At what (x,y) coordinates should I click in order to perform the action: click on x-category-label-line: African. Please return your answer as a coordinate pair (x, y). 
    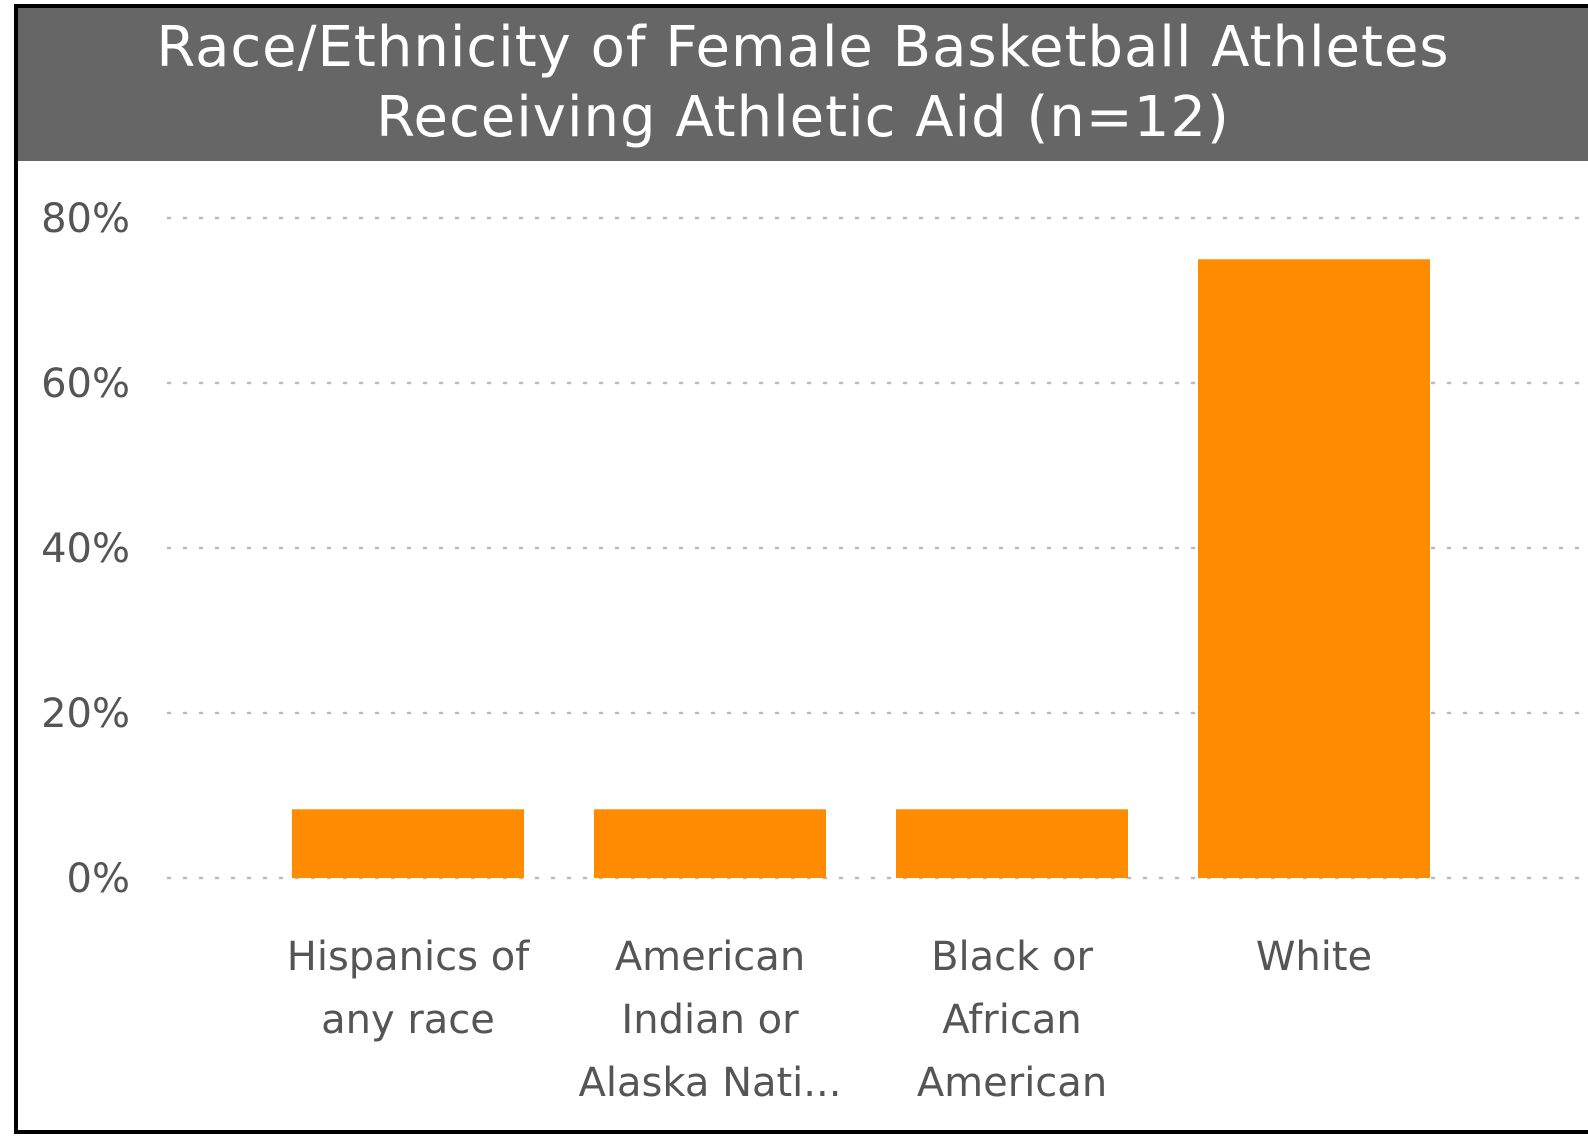
    Looking at the image, I should click on (1011, 1020).